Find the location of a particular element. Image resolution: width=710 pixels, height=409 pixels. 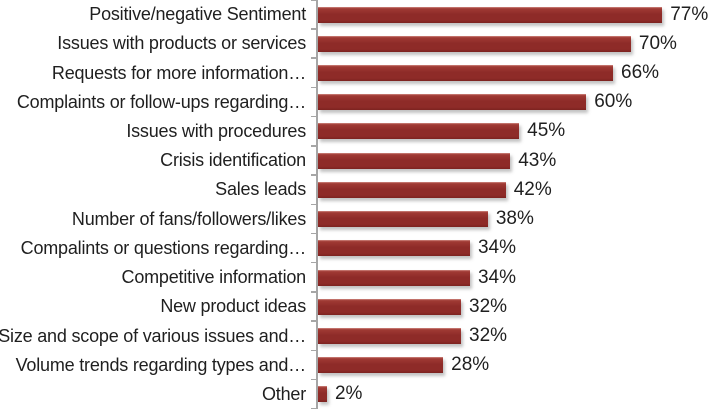

bar-area: 45% is located at coordinates (510, 131).